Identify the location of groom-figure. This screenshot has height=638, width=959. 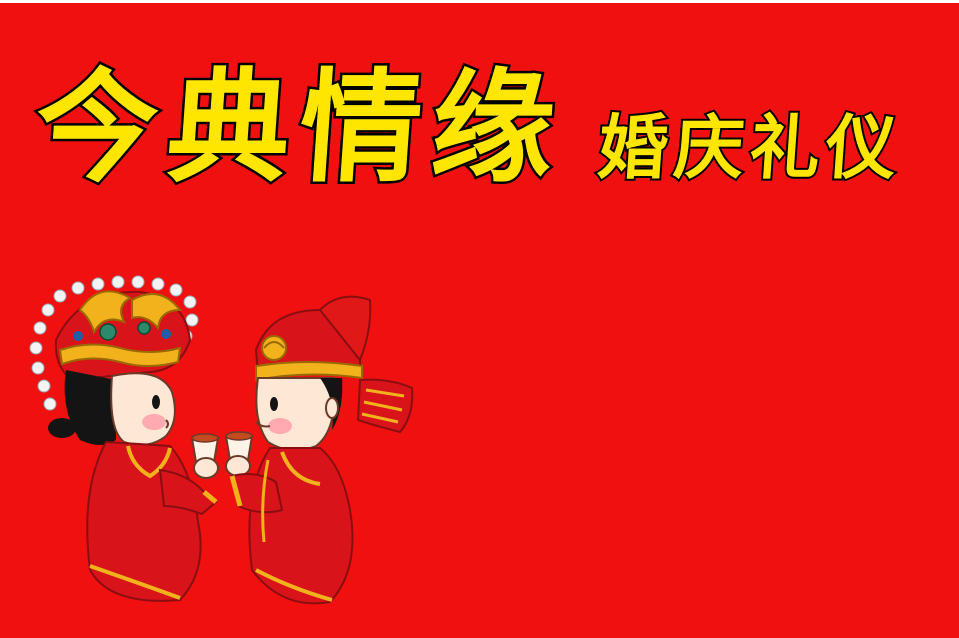
(321, 450).